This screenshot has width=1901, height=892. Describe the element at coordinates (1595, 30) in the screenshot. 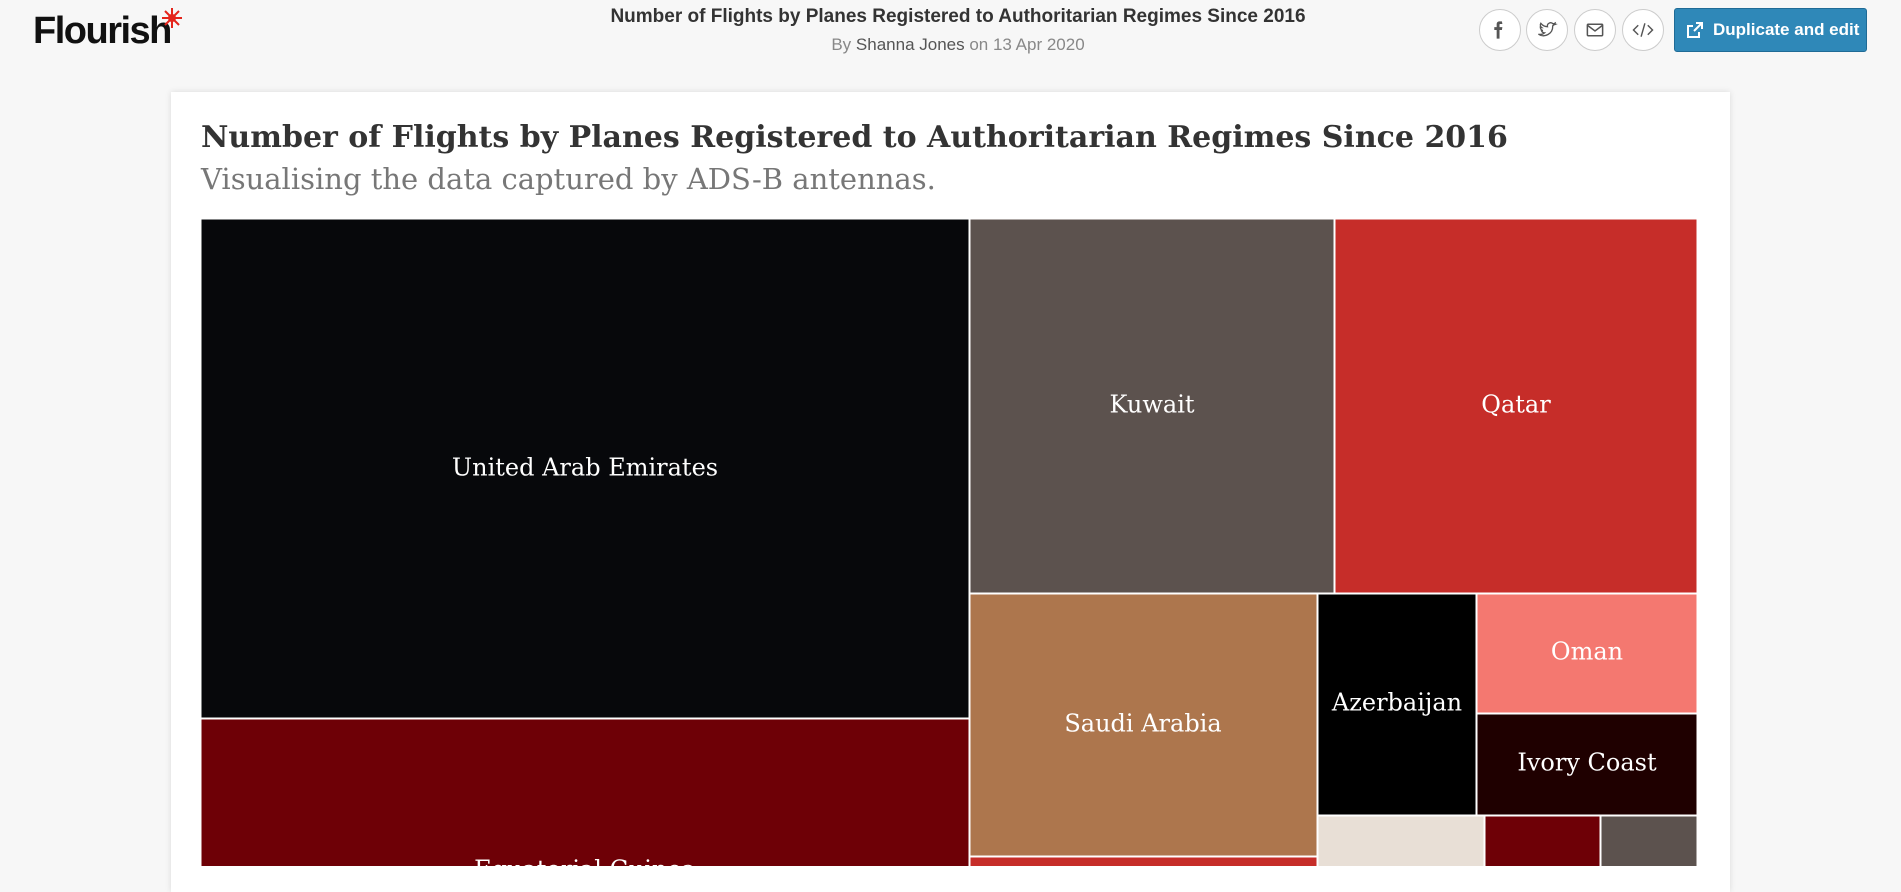

I see `email-button` at that location.